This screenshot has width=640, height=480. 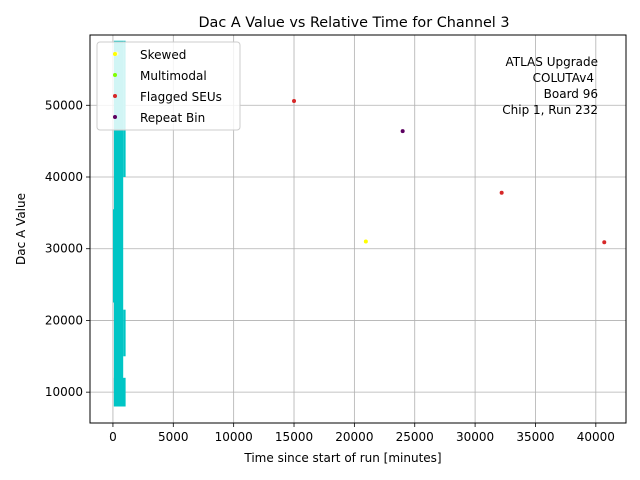 What do you see at coordinates (563, 78) in the screenshot?
I see `annotation-line: COLUTAv4` at bounding box center [563, 78].